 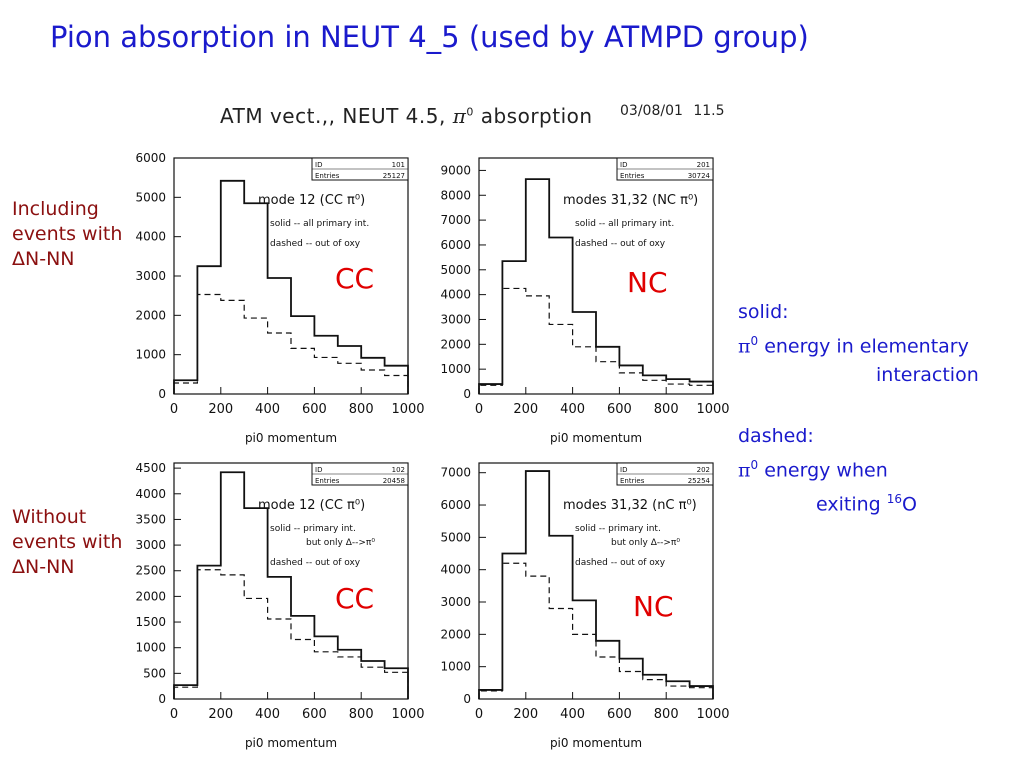 What do you see at coordinates (653, 606) in the screenshot?
I see `tag-bottom-right: NC` at bounding box center [653, 606].